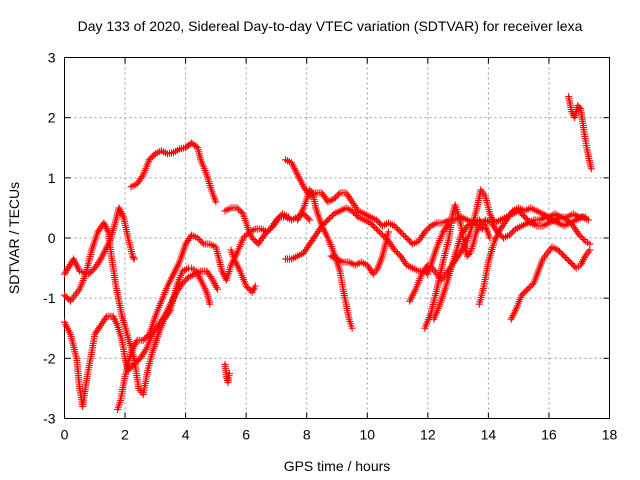 Image resolution: width=640 pixels, height=480 pixels. I want to click on series-track-k, so click(325, 259).